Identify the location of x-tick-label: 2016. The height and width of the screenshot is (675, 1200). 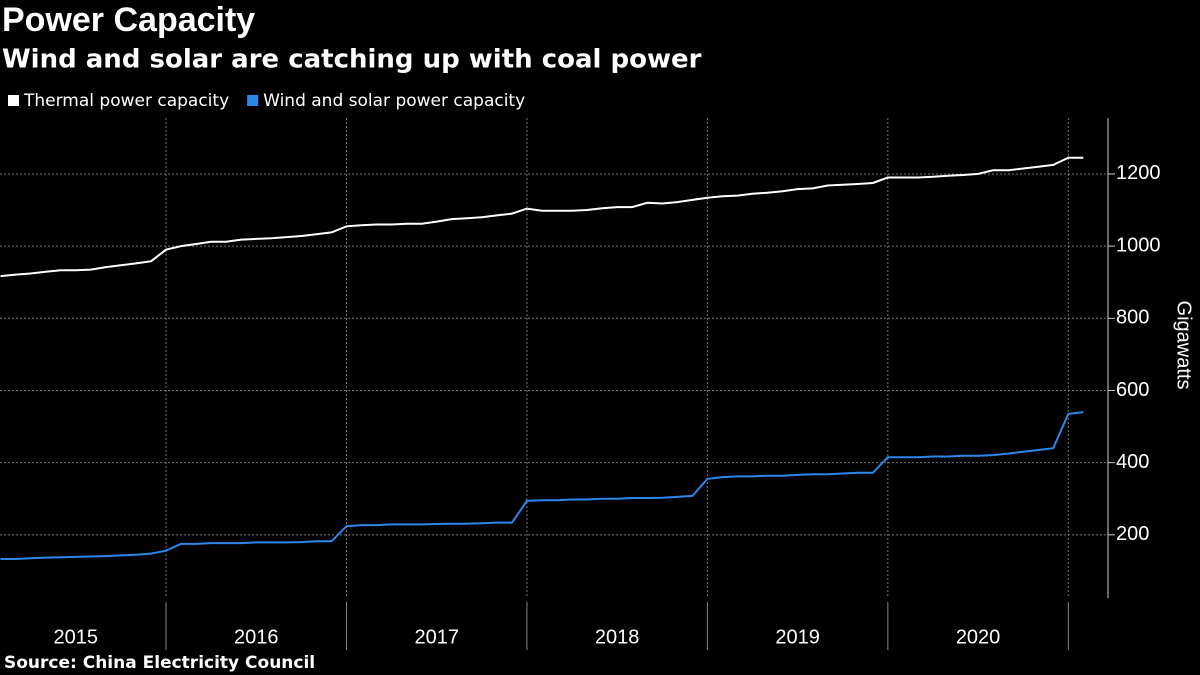
(256, 637).